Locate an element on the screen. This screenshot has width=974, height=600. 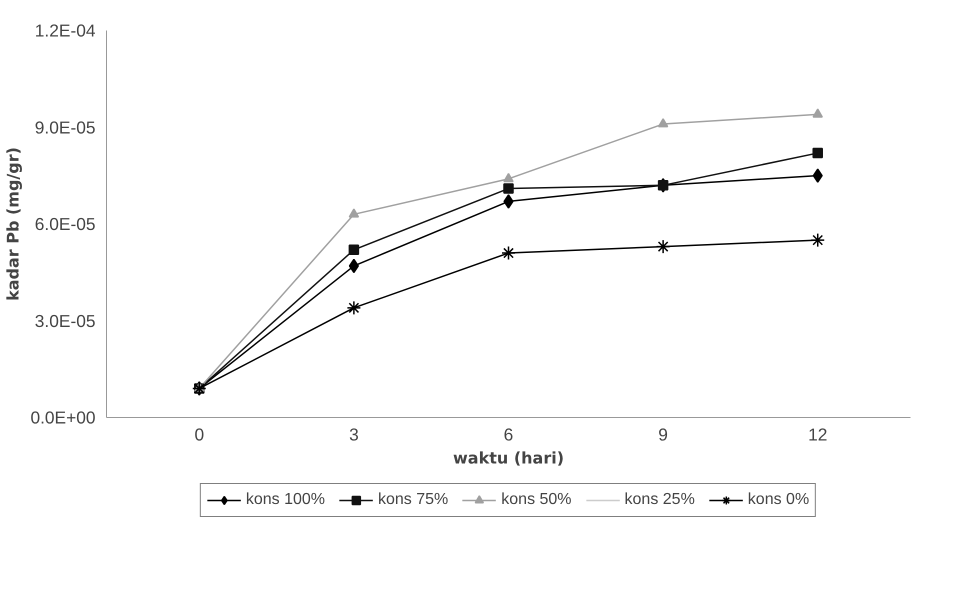
x-tick-label: 12 is located at coordinates (818, 434).